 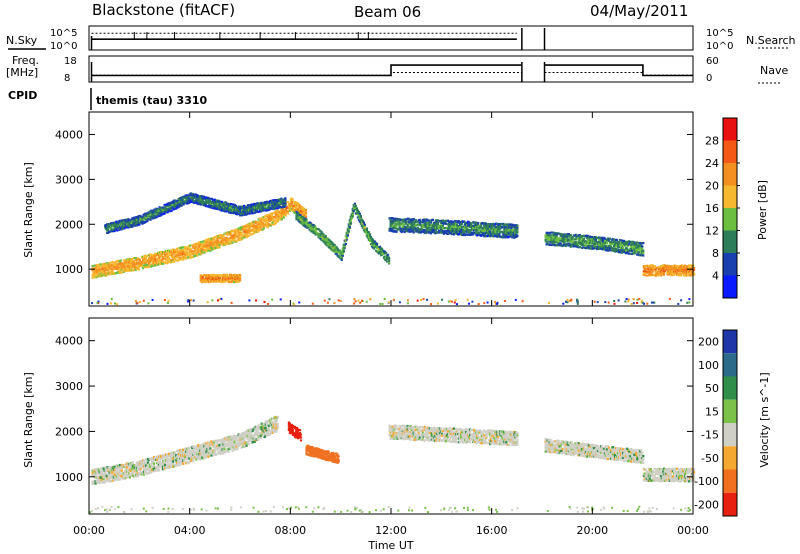 I want to click on power-ytick-label: 1000, so click(x=69, y=269).